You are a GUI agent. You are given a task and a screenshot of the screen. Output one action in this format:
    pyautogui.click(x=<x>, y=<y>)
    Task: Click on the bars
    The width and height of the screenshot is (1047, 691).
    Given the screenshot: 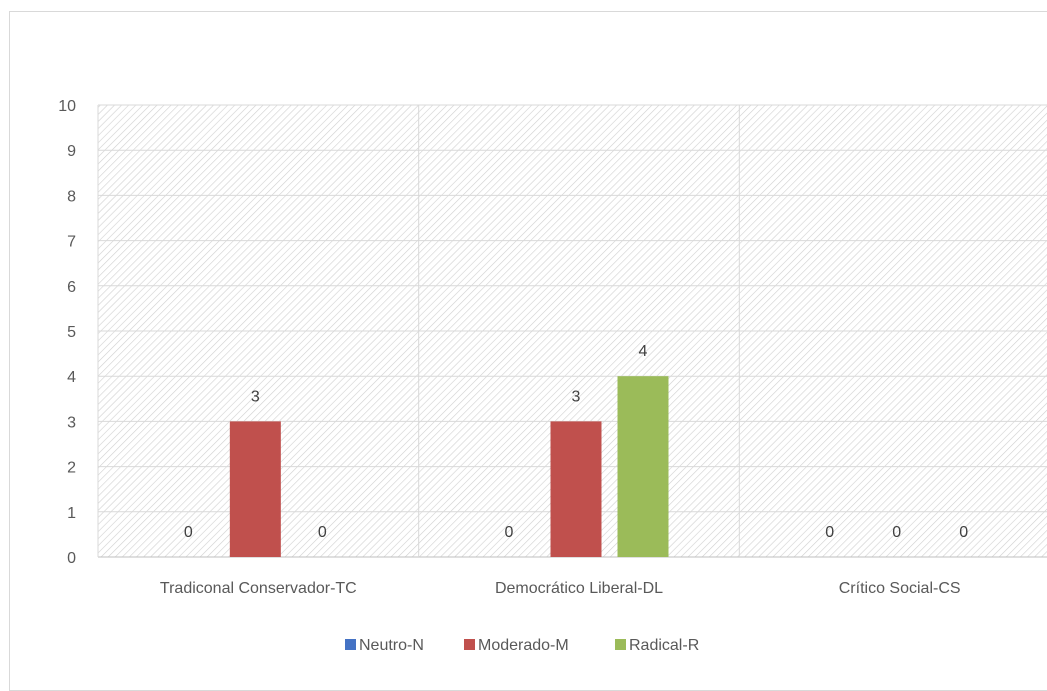 What is the action you would take?
    pyautogui.click(x=449, y=466)
    